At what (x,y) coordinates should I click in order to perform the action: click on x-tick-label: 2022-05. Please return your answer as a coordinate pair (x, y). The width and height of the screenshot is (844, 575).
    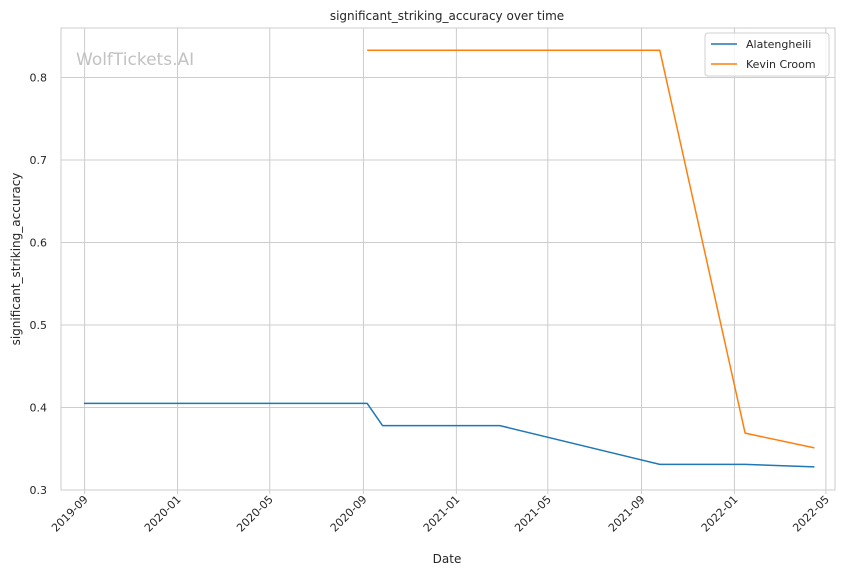
    Looking at the image, I should click on (811, 514).